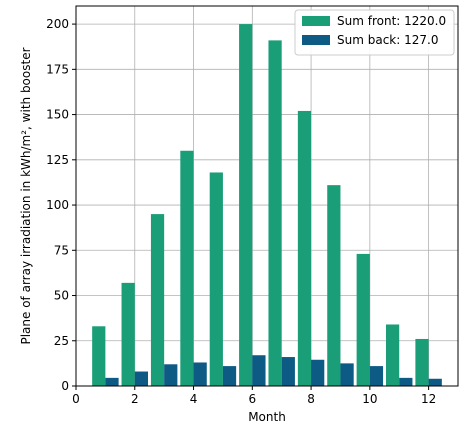  I want to click on y-tick-label: 150, so click(57, 115).